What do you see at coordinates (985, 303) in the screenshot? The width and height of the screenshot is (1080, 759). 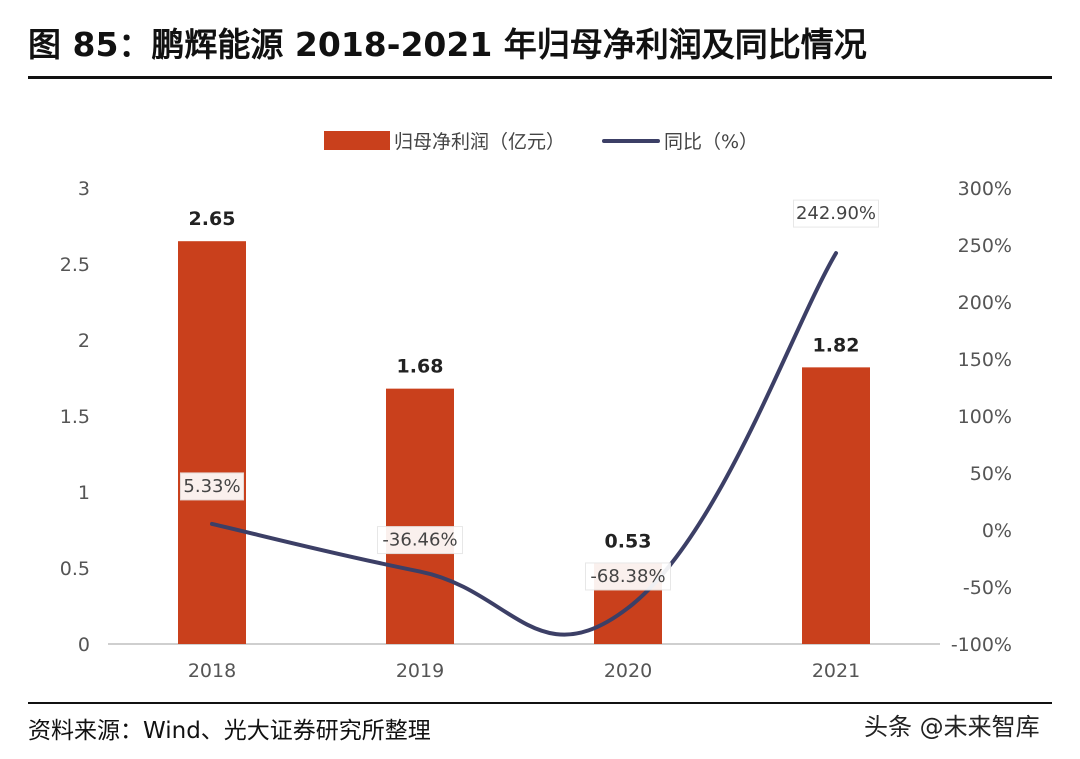 I see `right-tick-label: 200%` at bounding box center [985, 303].